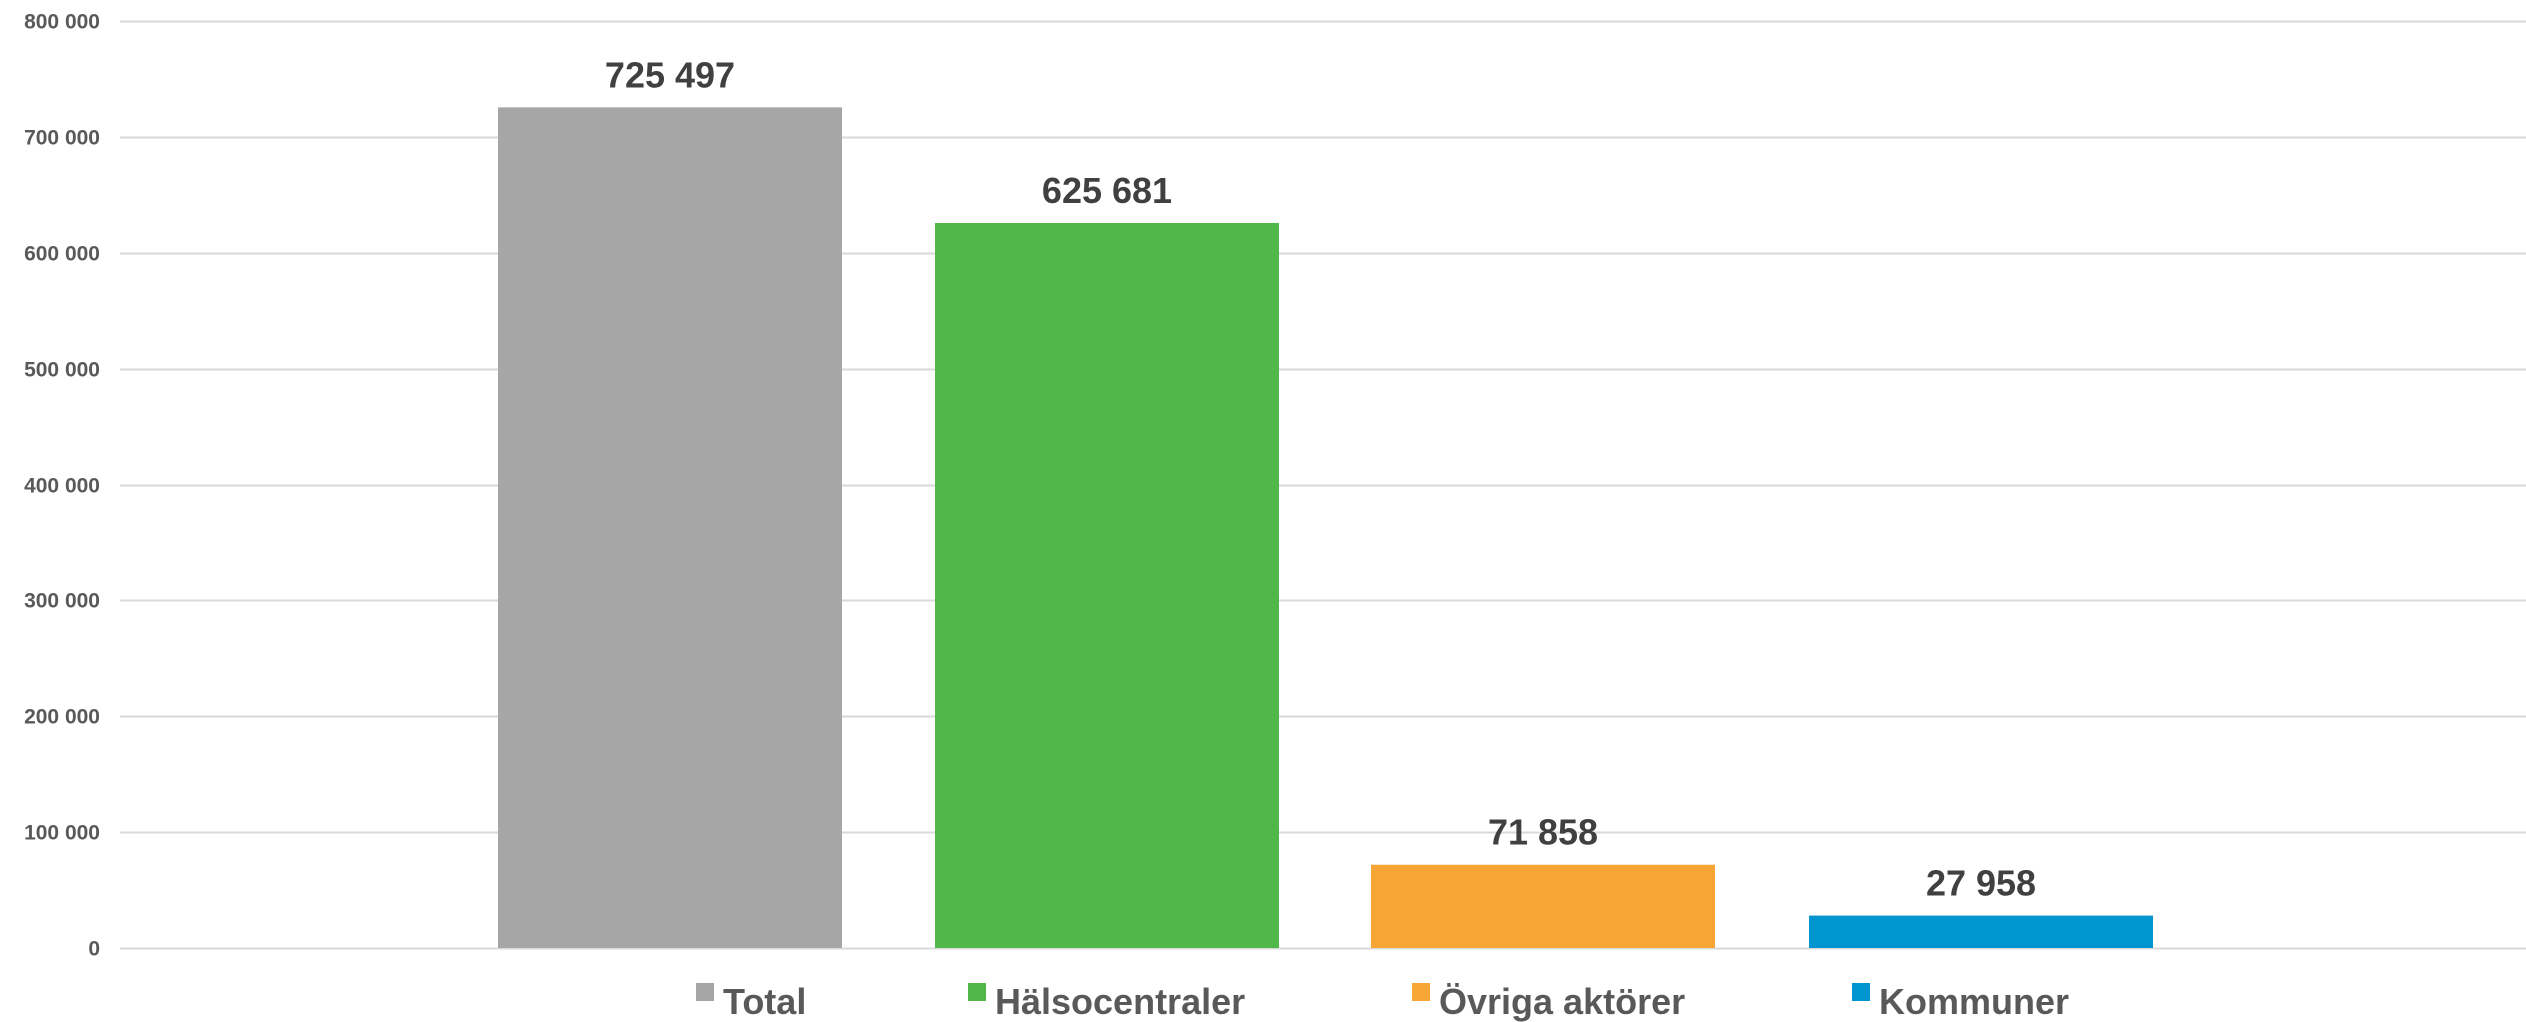 This screenshot has width=2526, height=1022. What do you see at coordinates (1974, 1001) in the screenshot?
I see `legend-label-4: Kommuner` at bounding box center [1974, 1001].